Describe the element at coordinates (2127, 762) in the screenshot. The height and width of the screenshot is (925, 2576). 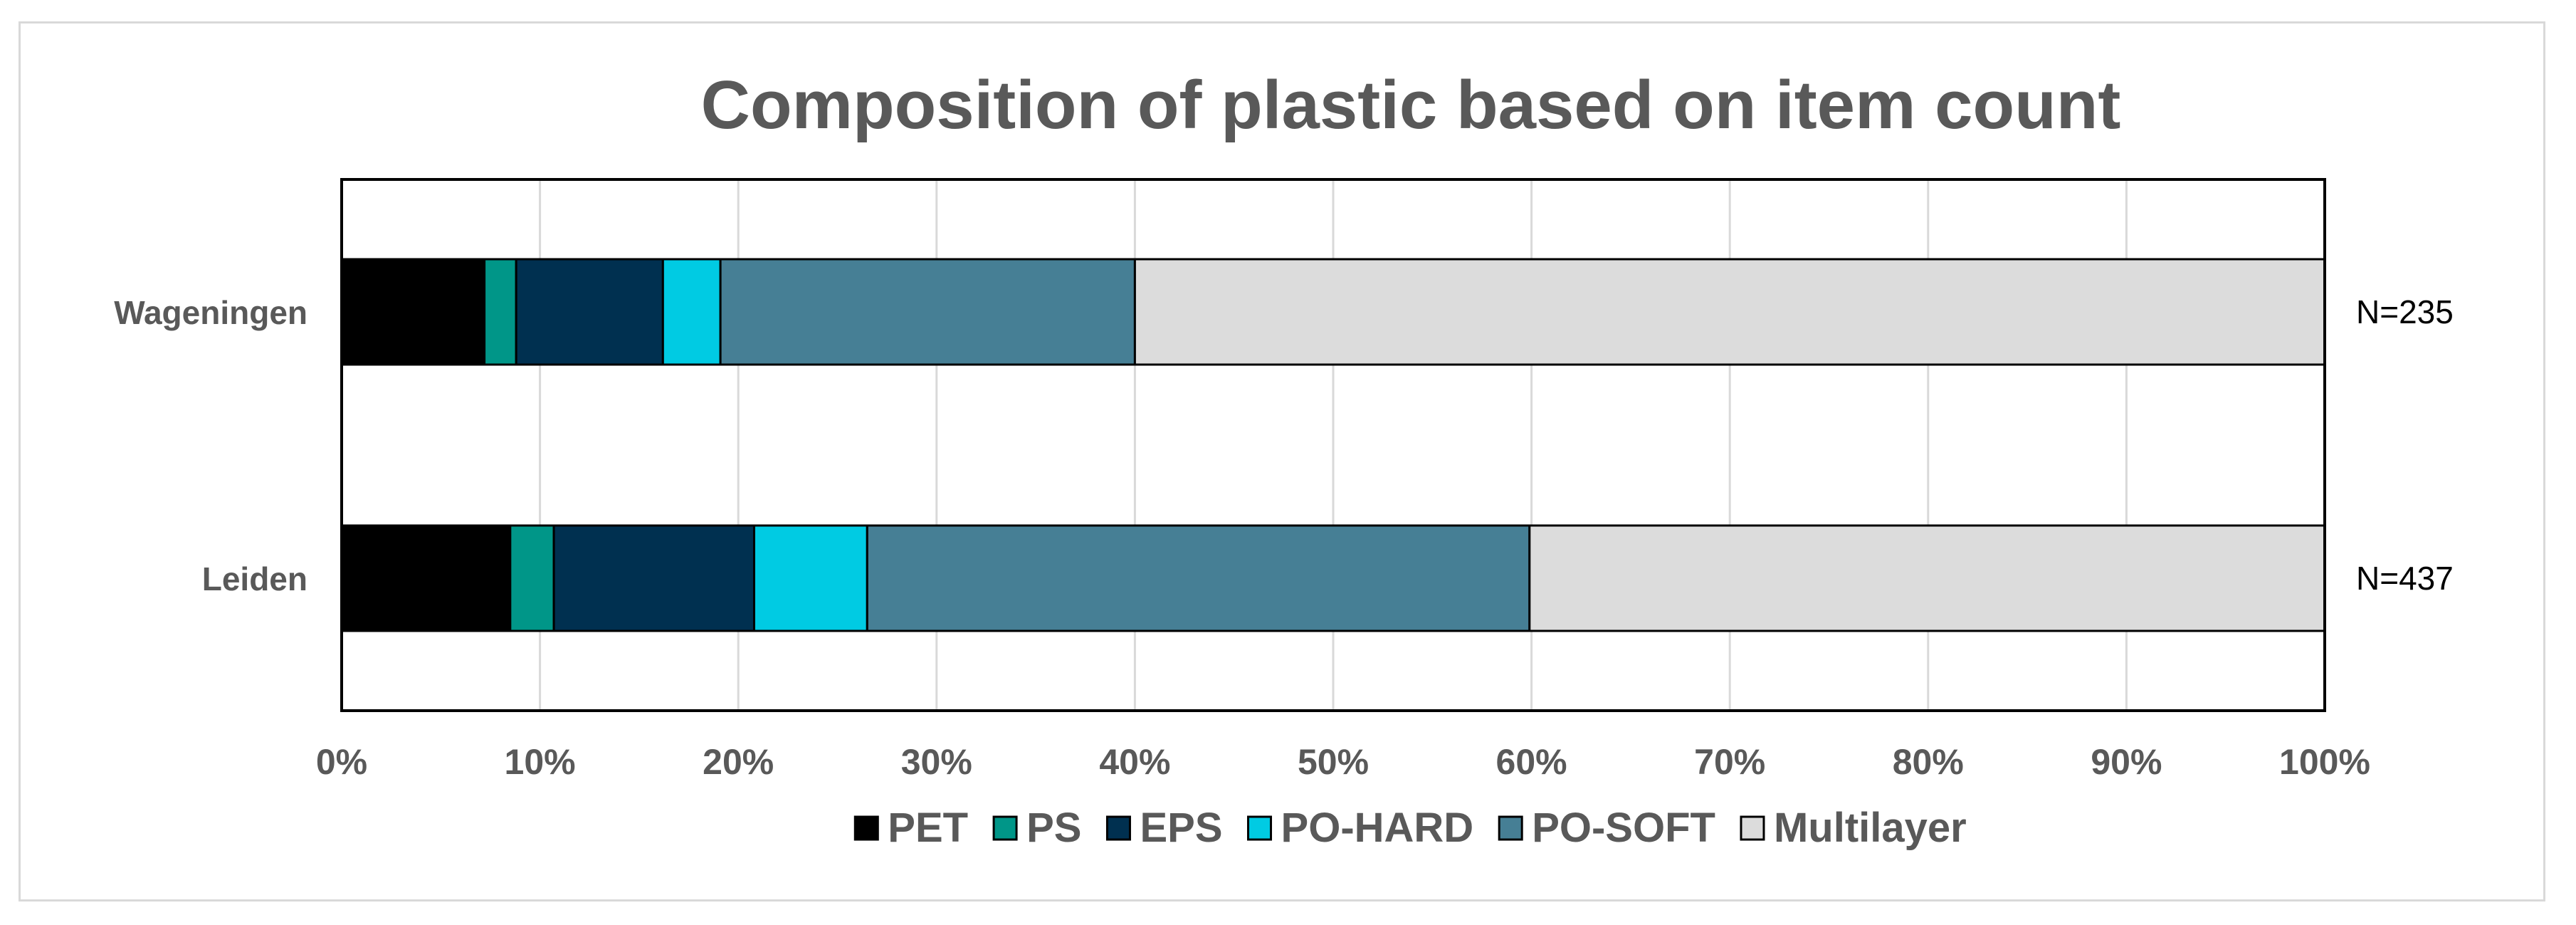
I see `x-tick-label: 90%` at that location.